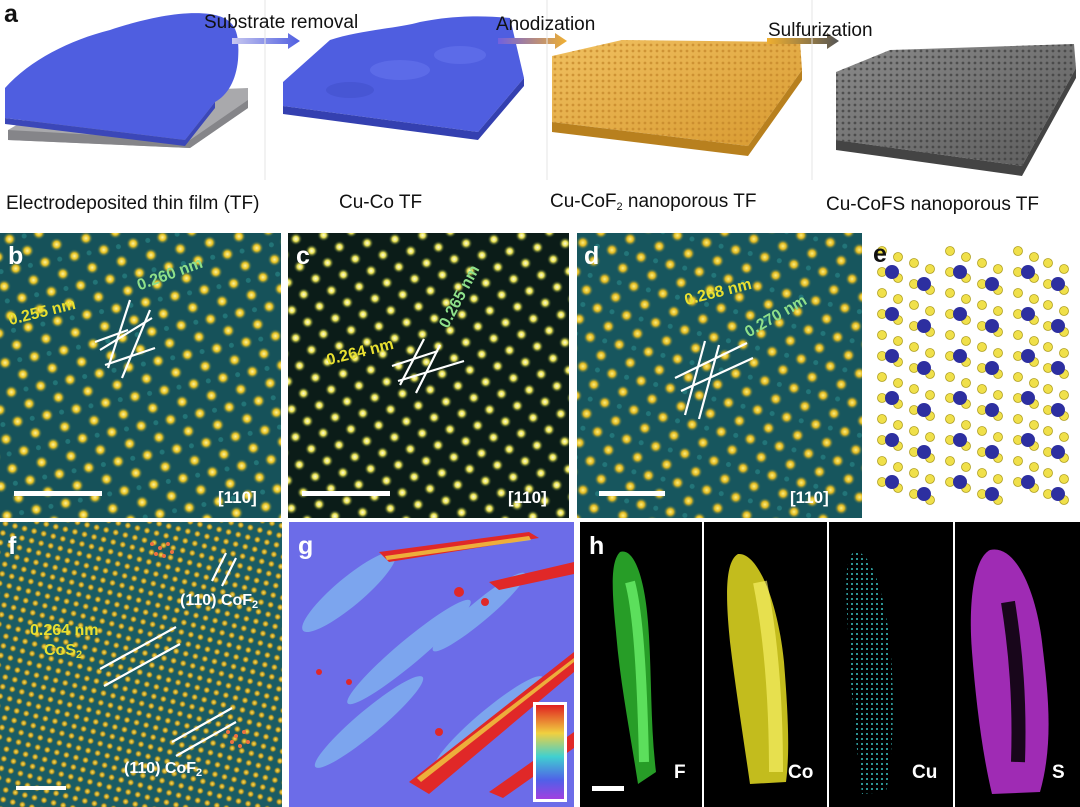 Image resolution: width=1080 pixels, height=807 pixels. What do you see at coordinates (281, 22) in the screenshot?
I see `step-label-substrate-removal: Substrate removal` at bounding box center [281, 22].